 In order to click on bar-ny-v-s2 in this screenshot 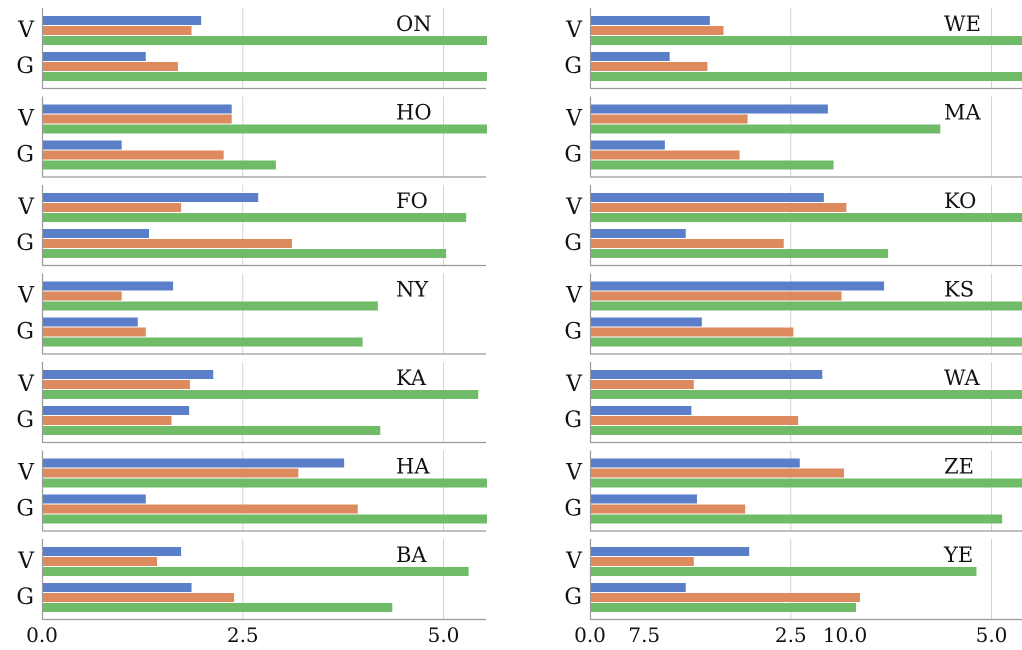, I will do `click(82, 296)`.